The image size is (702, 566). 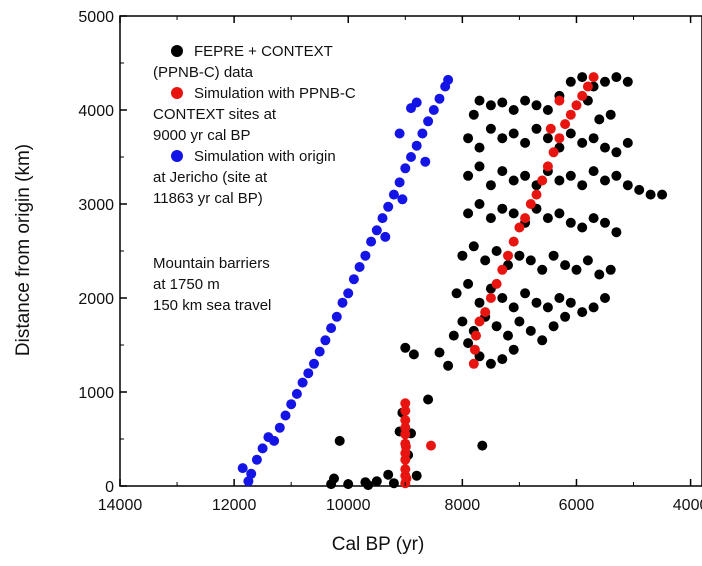 What do you see at coordinates (202, 135) in the screenshot?
I see `legend-label-2: 9000 yr cal BP` at bounding box center [202, 135].